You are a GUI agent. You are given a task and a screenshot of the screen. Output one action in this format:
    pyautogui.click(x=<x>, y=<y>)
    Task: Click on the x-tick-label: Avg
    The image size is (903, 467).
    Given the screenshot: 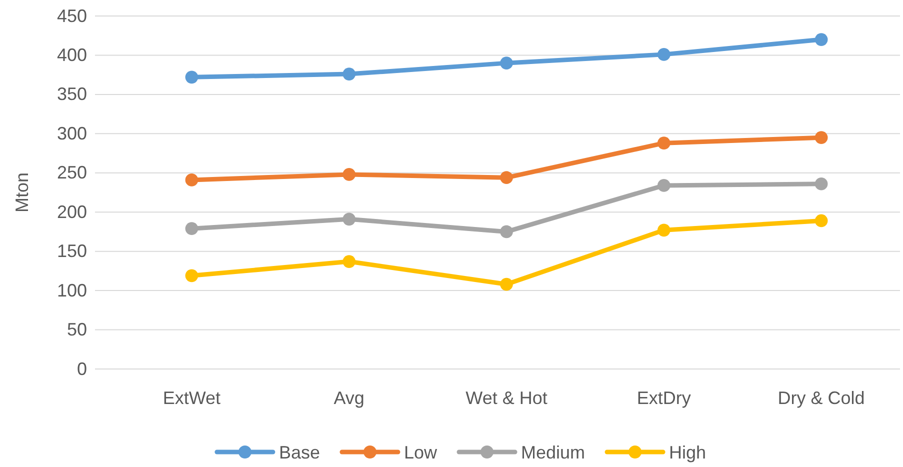 What is the action you would take?
    pyautogui.click(x=349, y=398)
    